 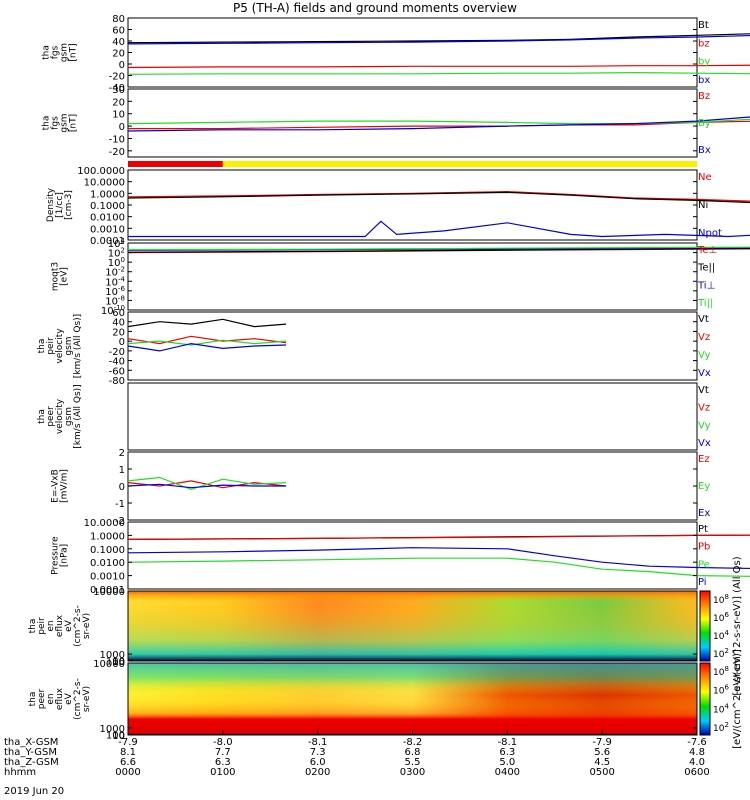 I want to click on colorbar-bar, so click(x=705, y=626).